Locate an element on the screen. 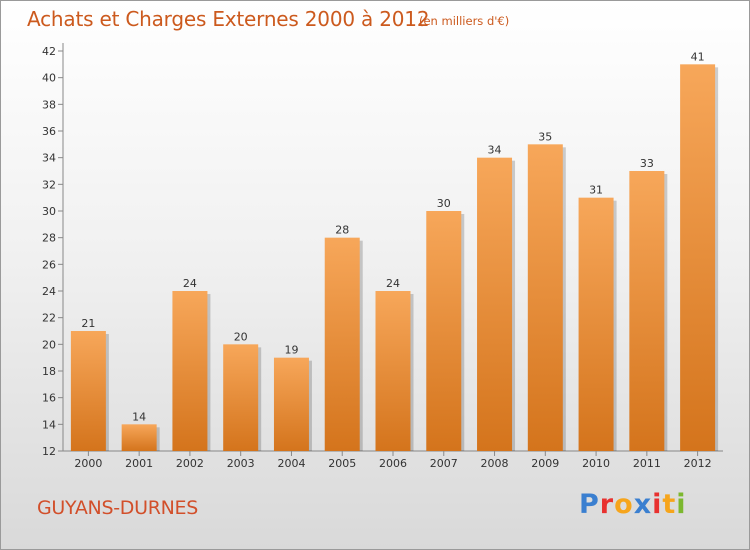  y-tick-label: 34 is located at coordinates (49, 158).